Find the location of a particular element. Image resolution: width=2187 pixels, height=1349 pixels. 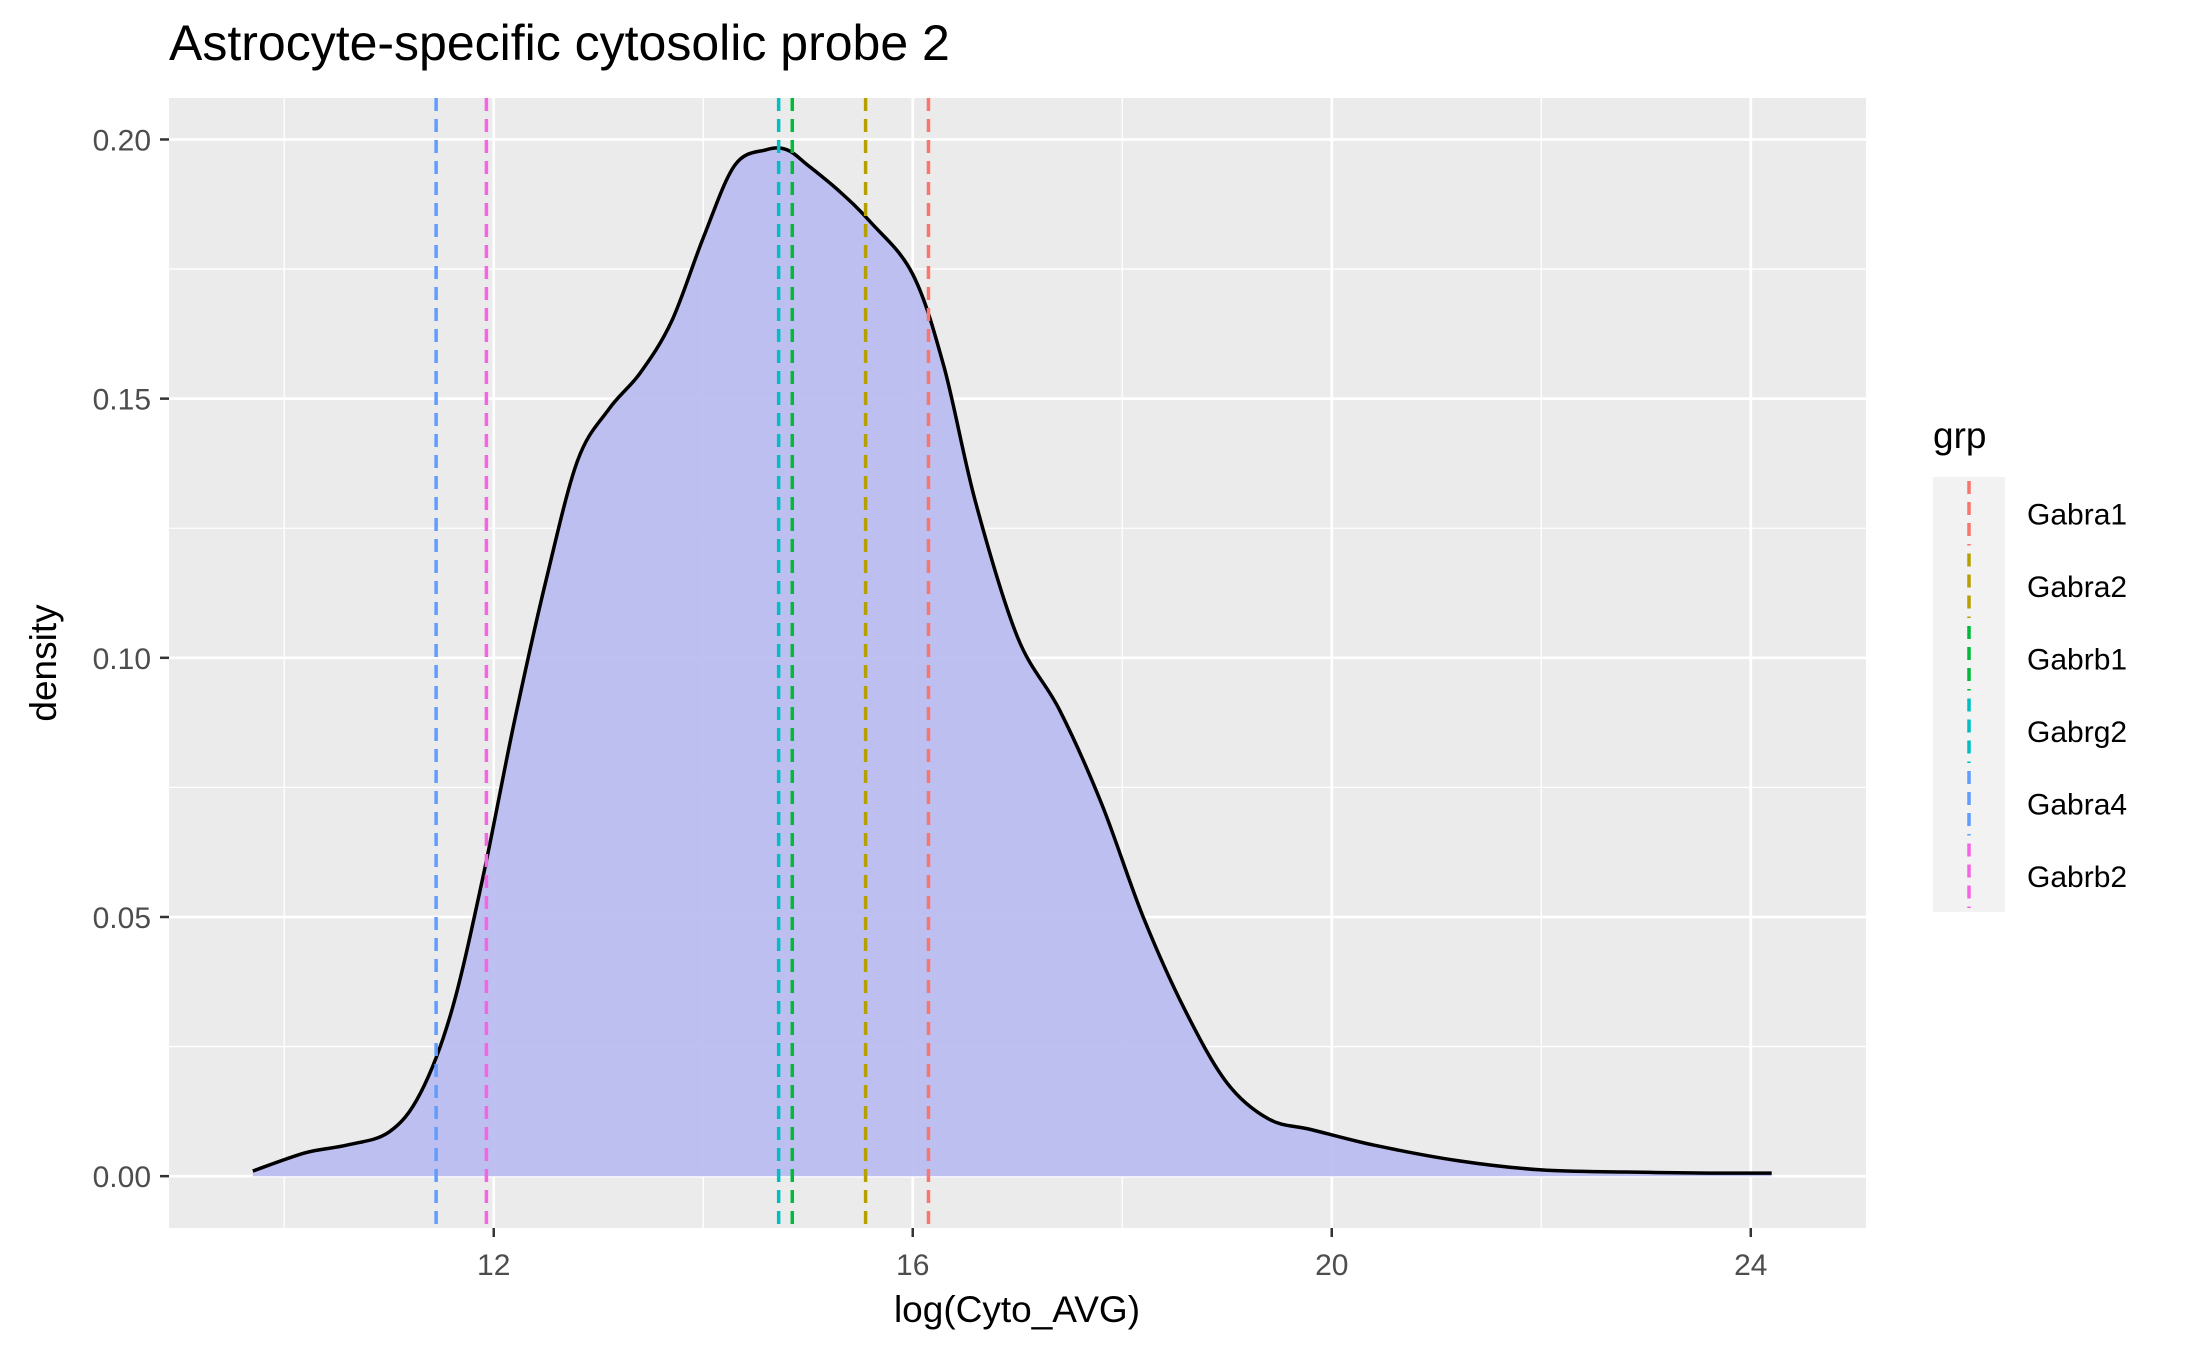

y-axis: 0.00 0.05 0.10 0.15 0.20 is located at coordinates (131, 659).